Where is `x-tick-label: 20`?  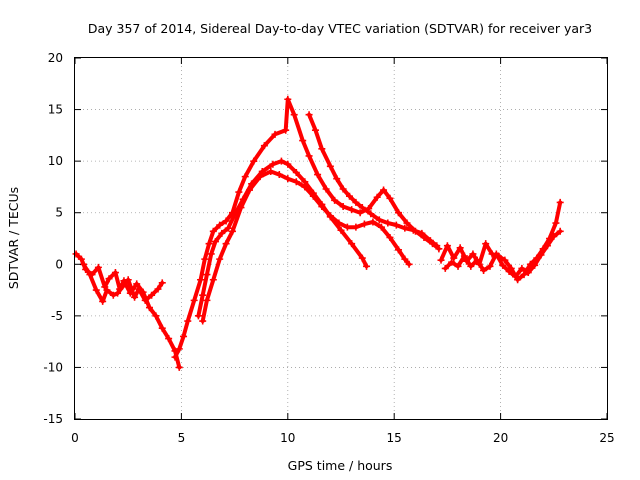 x-tick-label: 20 is located at coordinates (500, 438).